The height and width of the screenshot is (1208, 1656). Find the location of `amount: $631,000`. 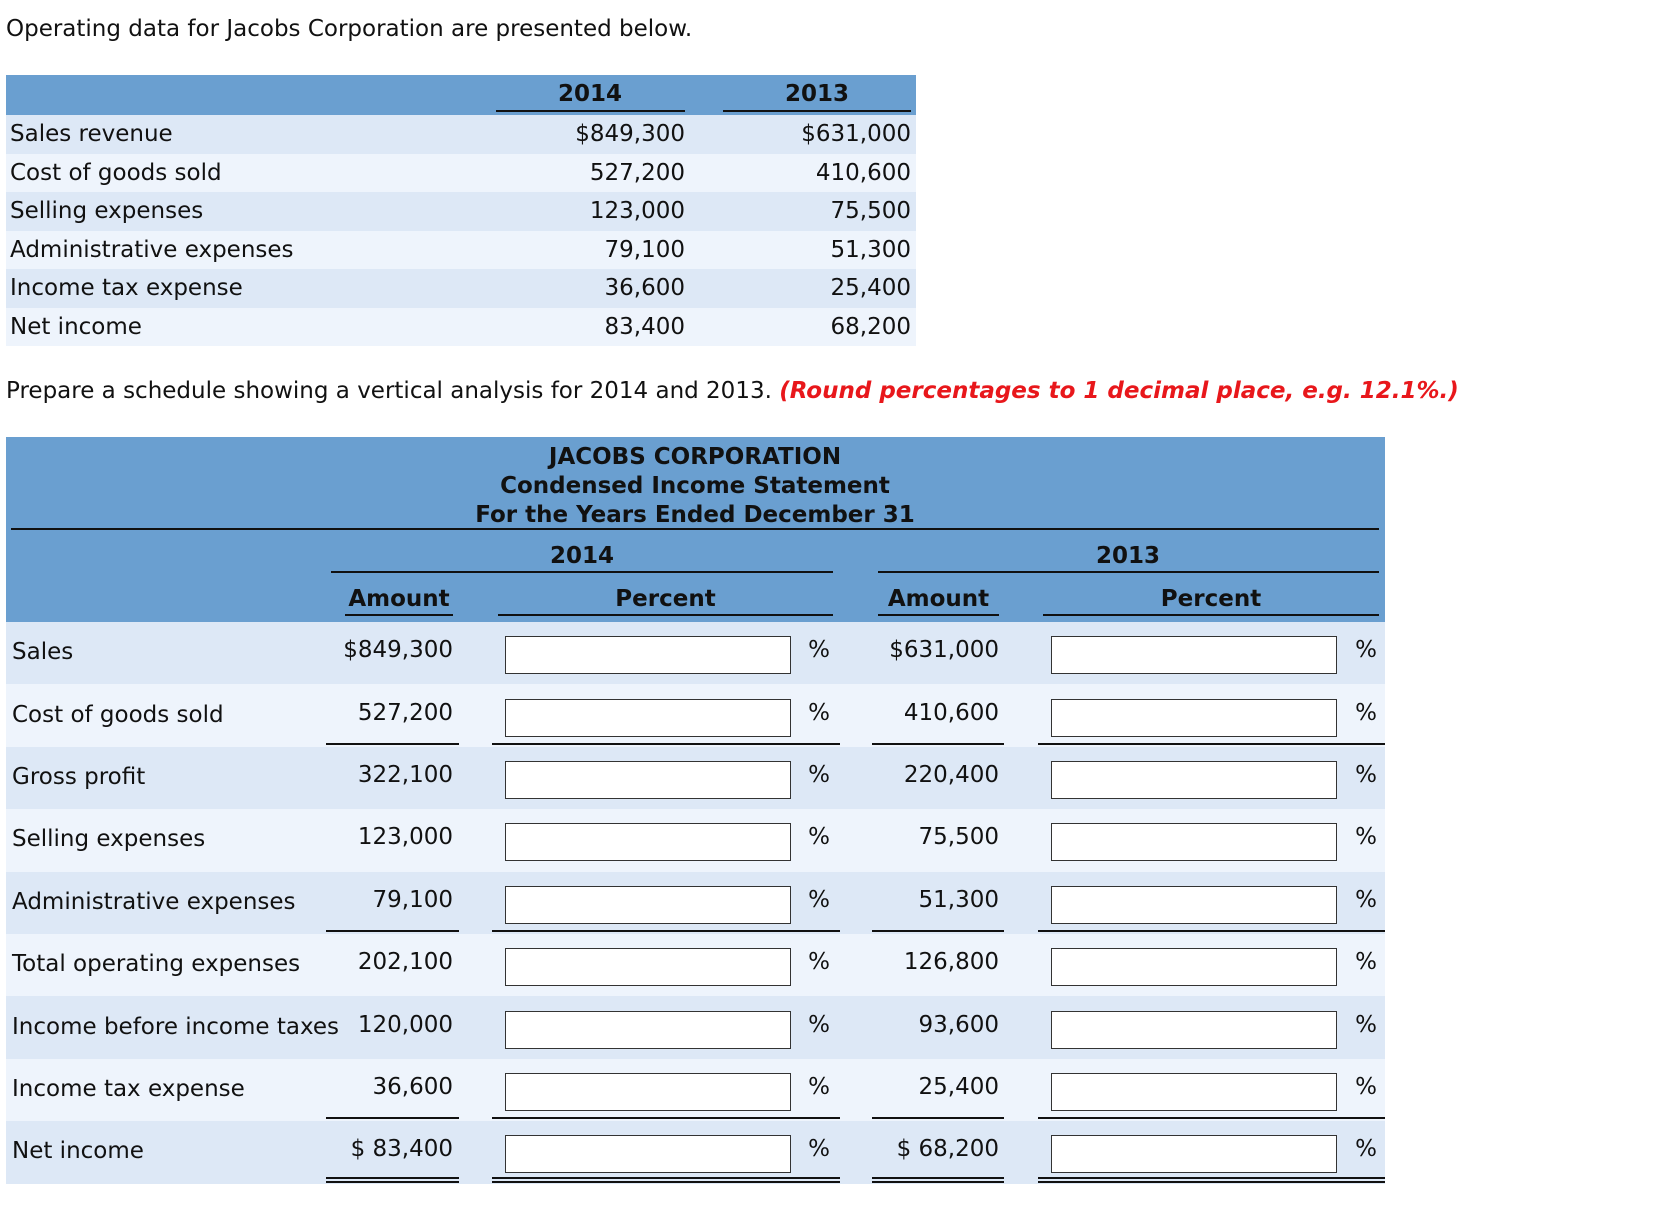

amount: $631,000 is located at coordinates (944, 650).